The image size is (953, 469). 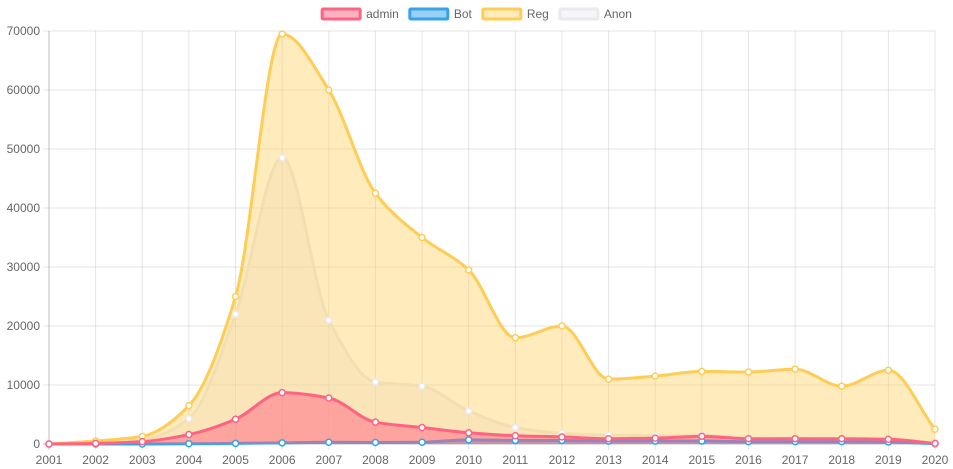 What do you see at coordinates (515, 460) in the screenshot?
I see `x-tick-label: 2011` at bounding box center [515, 460].